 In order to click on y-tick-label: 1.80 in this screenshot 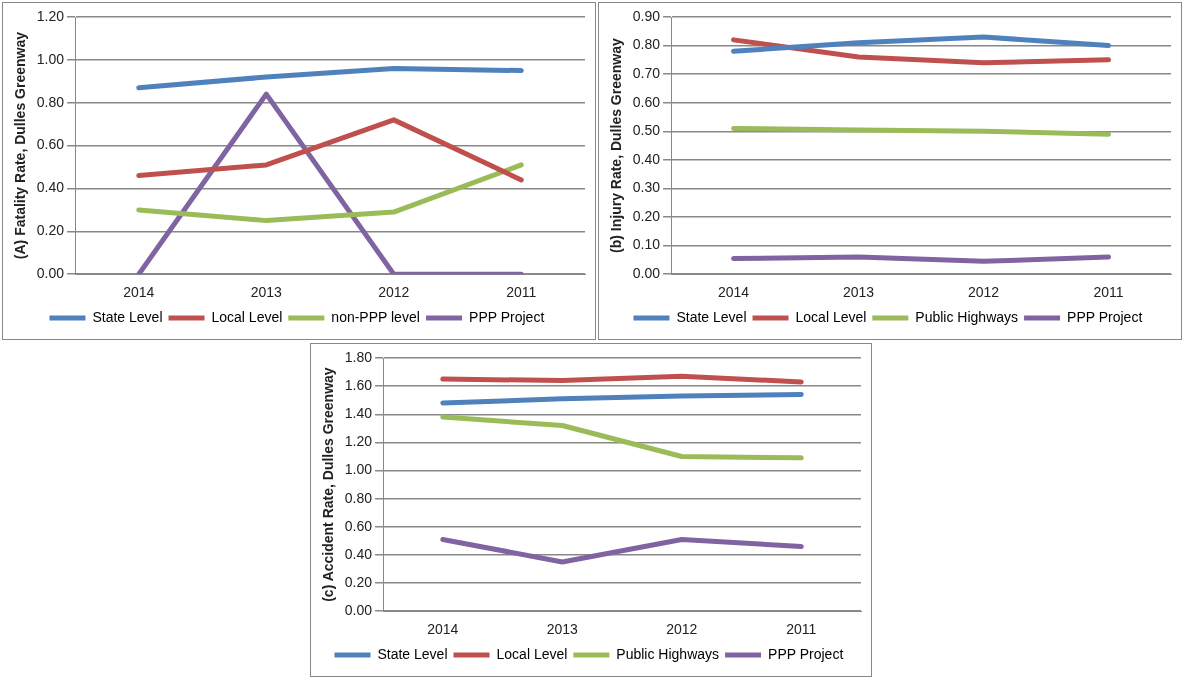, I will do `click(358, 356)`.